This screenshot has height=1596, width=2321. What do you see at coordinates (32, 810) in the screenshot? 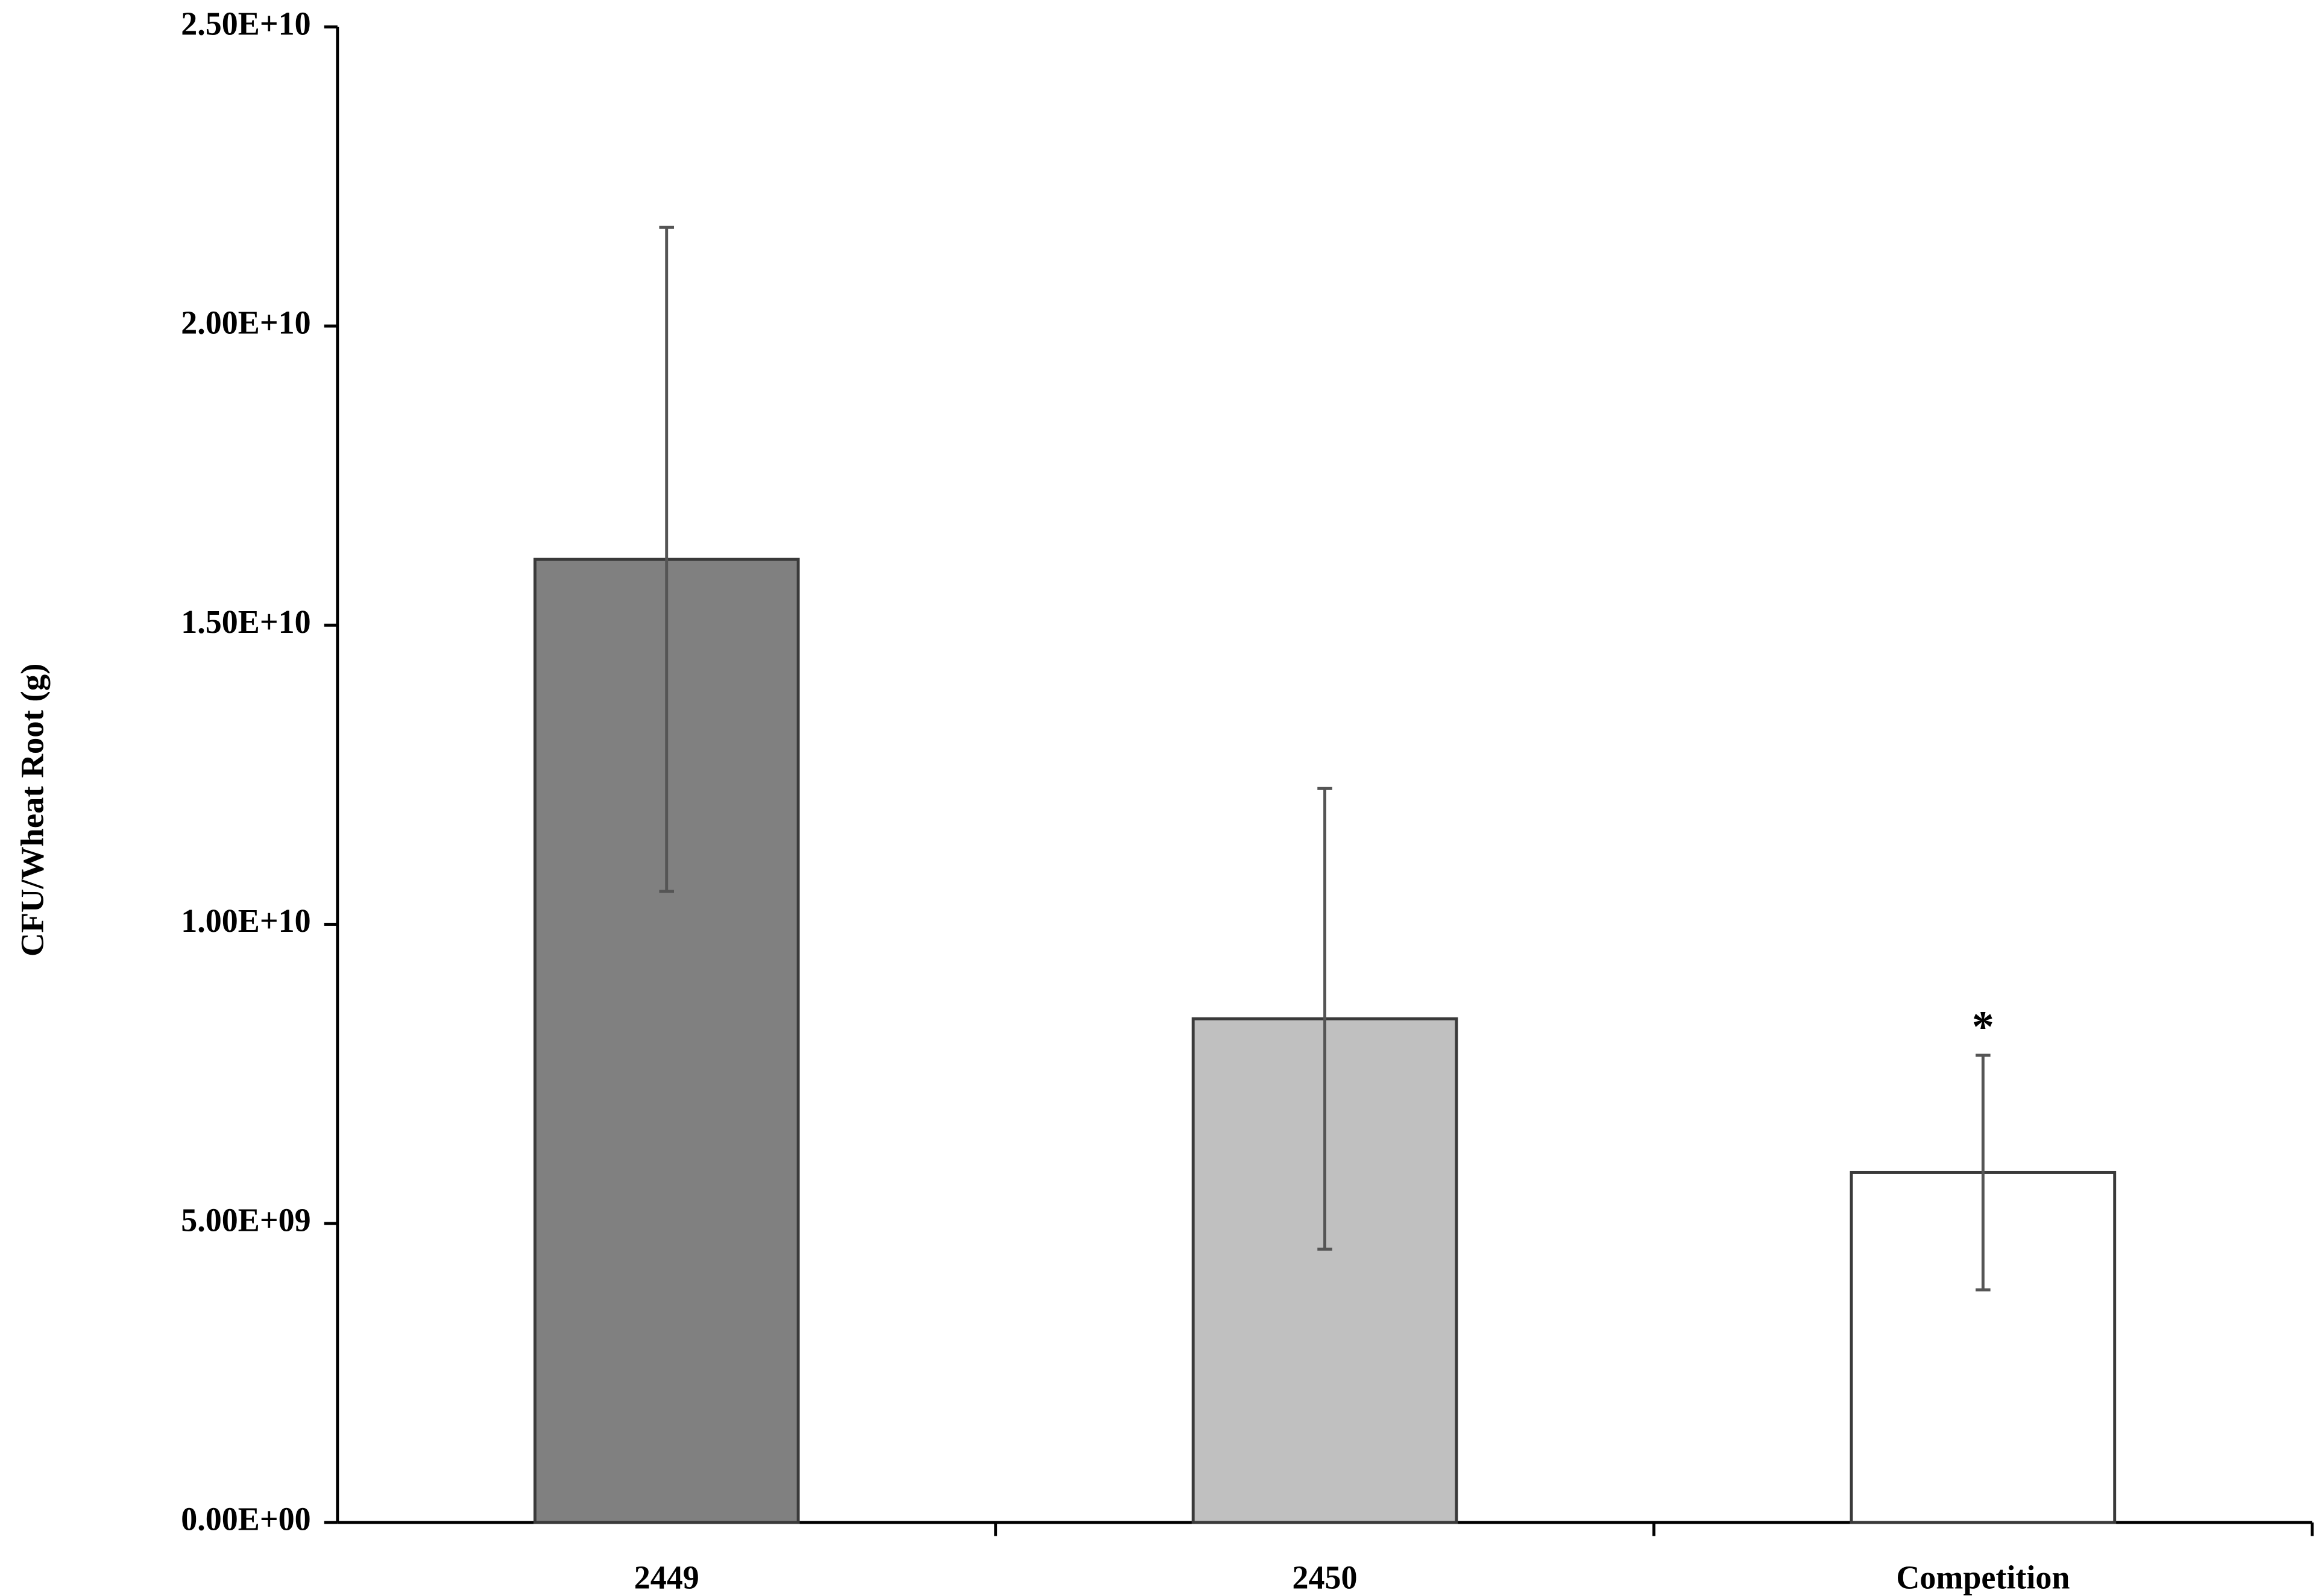
I see `y-axis-label: CFU/Wheat Root (g)` at bounding box center [32, 810].